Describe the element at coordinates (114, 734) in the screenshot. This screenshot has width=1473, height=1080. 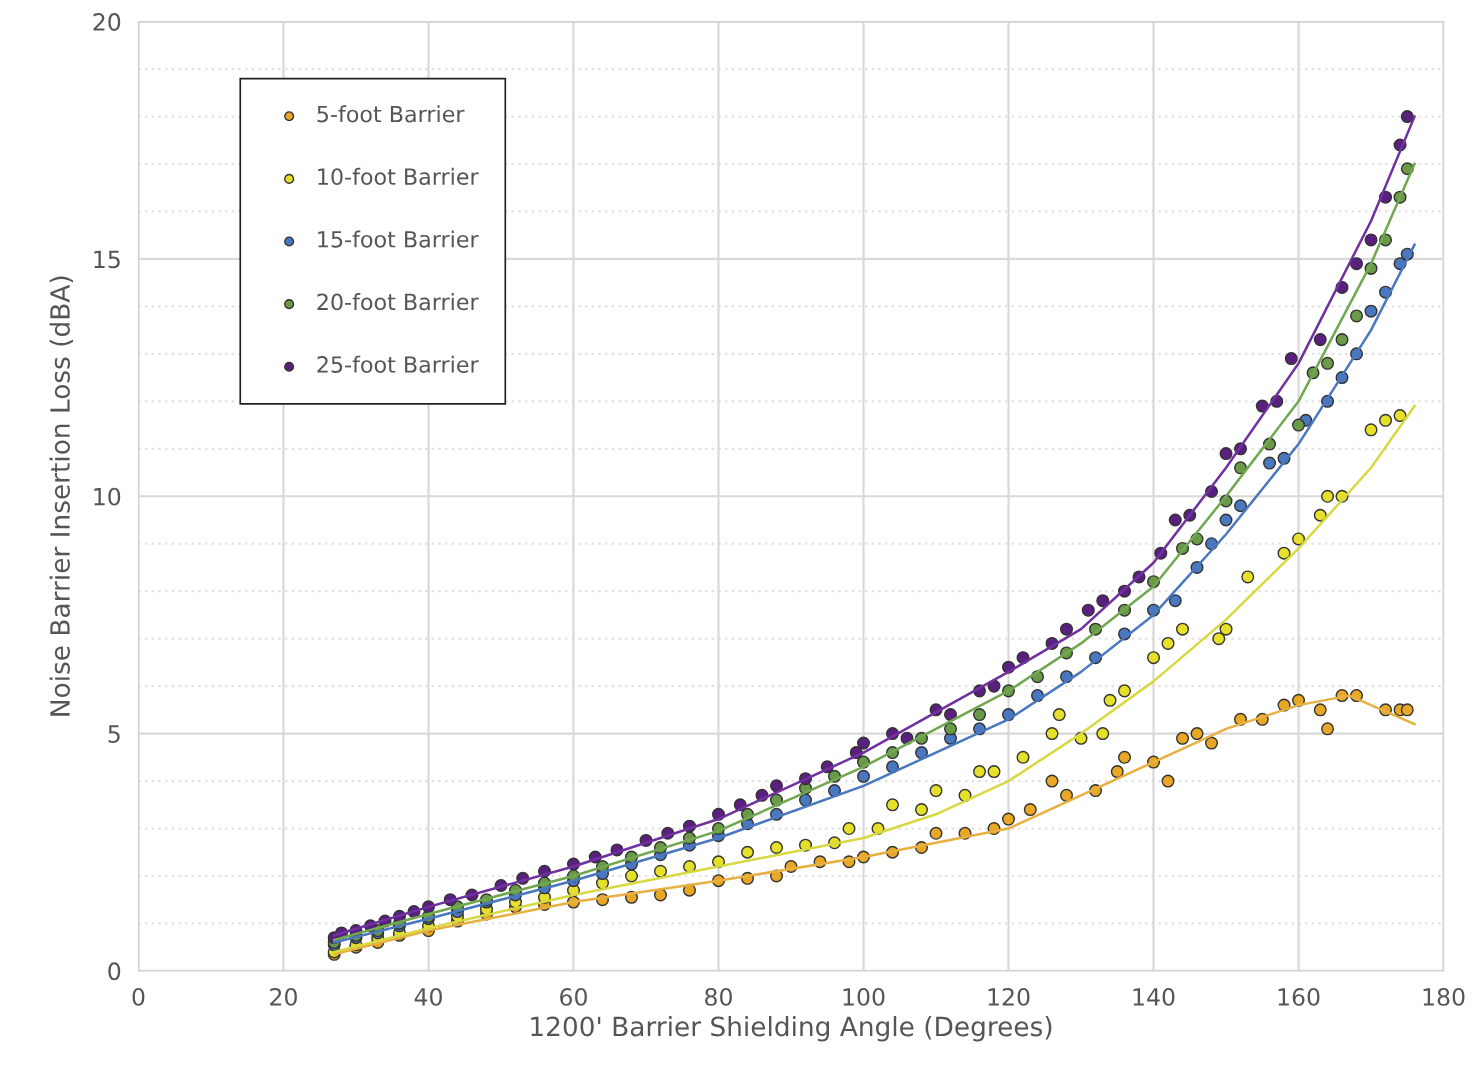
I see `y-tick-label: 5` at that location.